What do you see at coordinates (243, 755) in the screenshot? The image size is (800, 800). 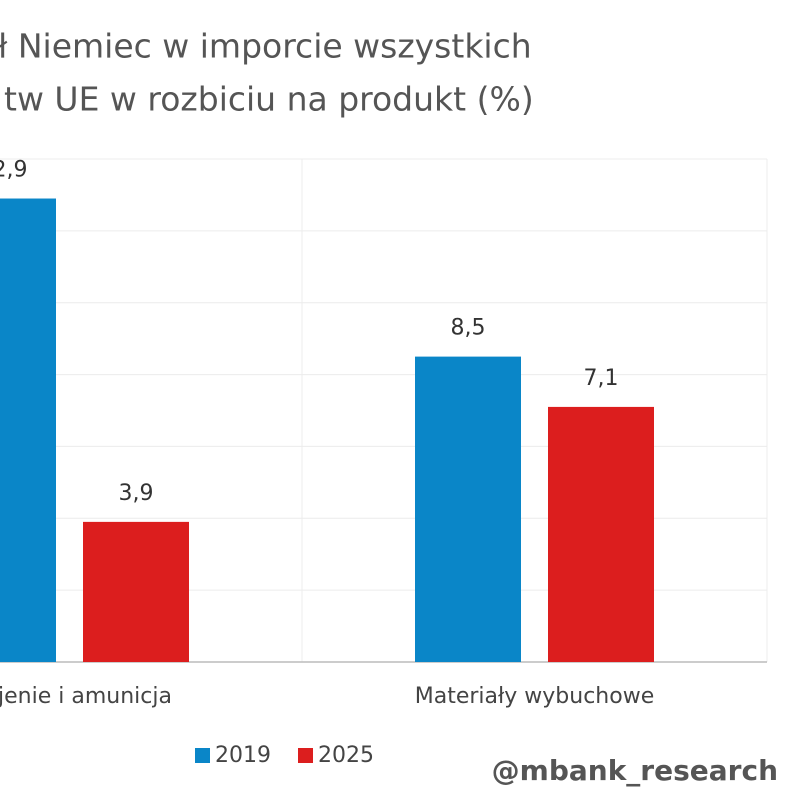 I see `legend-label: 2019` at bounding box center [243, 755].